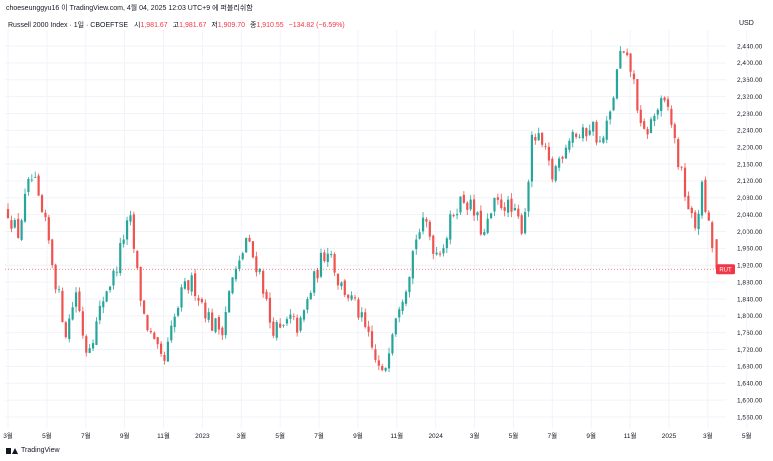 The height and width of the screenshot is (461, 773). Describe the element at coordinates (231, 25) in the screenshot. I see `low-value: 1,909.70` at that location.